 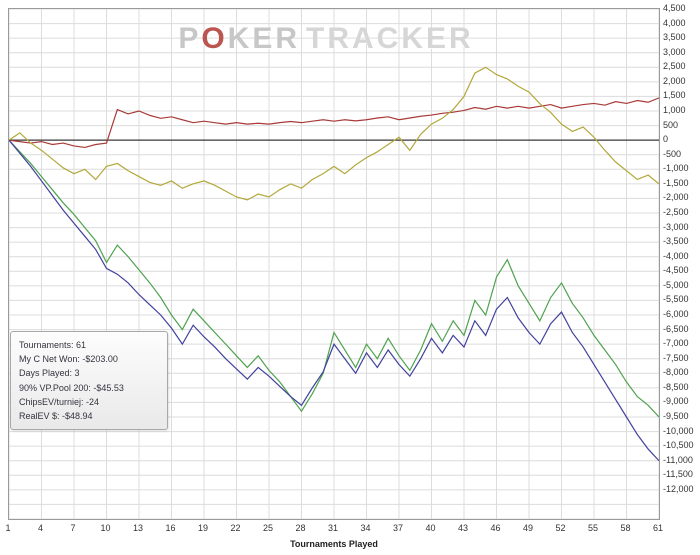 I want to click on x-tick-label: 61, so click(x=658, y=528).